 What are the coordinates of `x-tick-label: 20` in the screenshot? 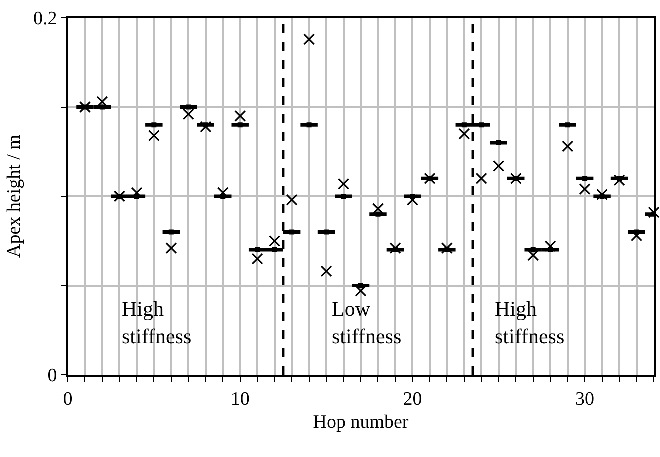 It's located at (412, 399).